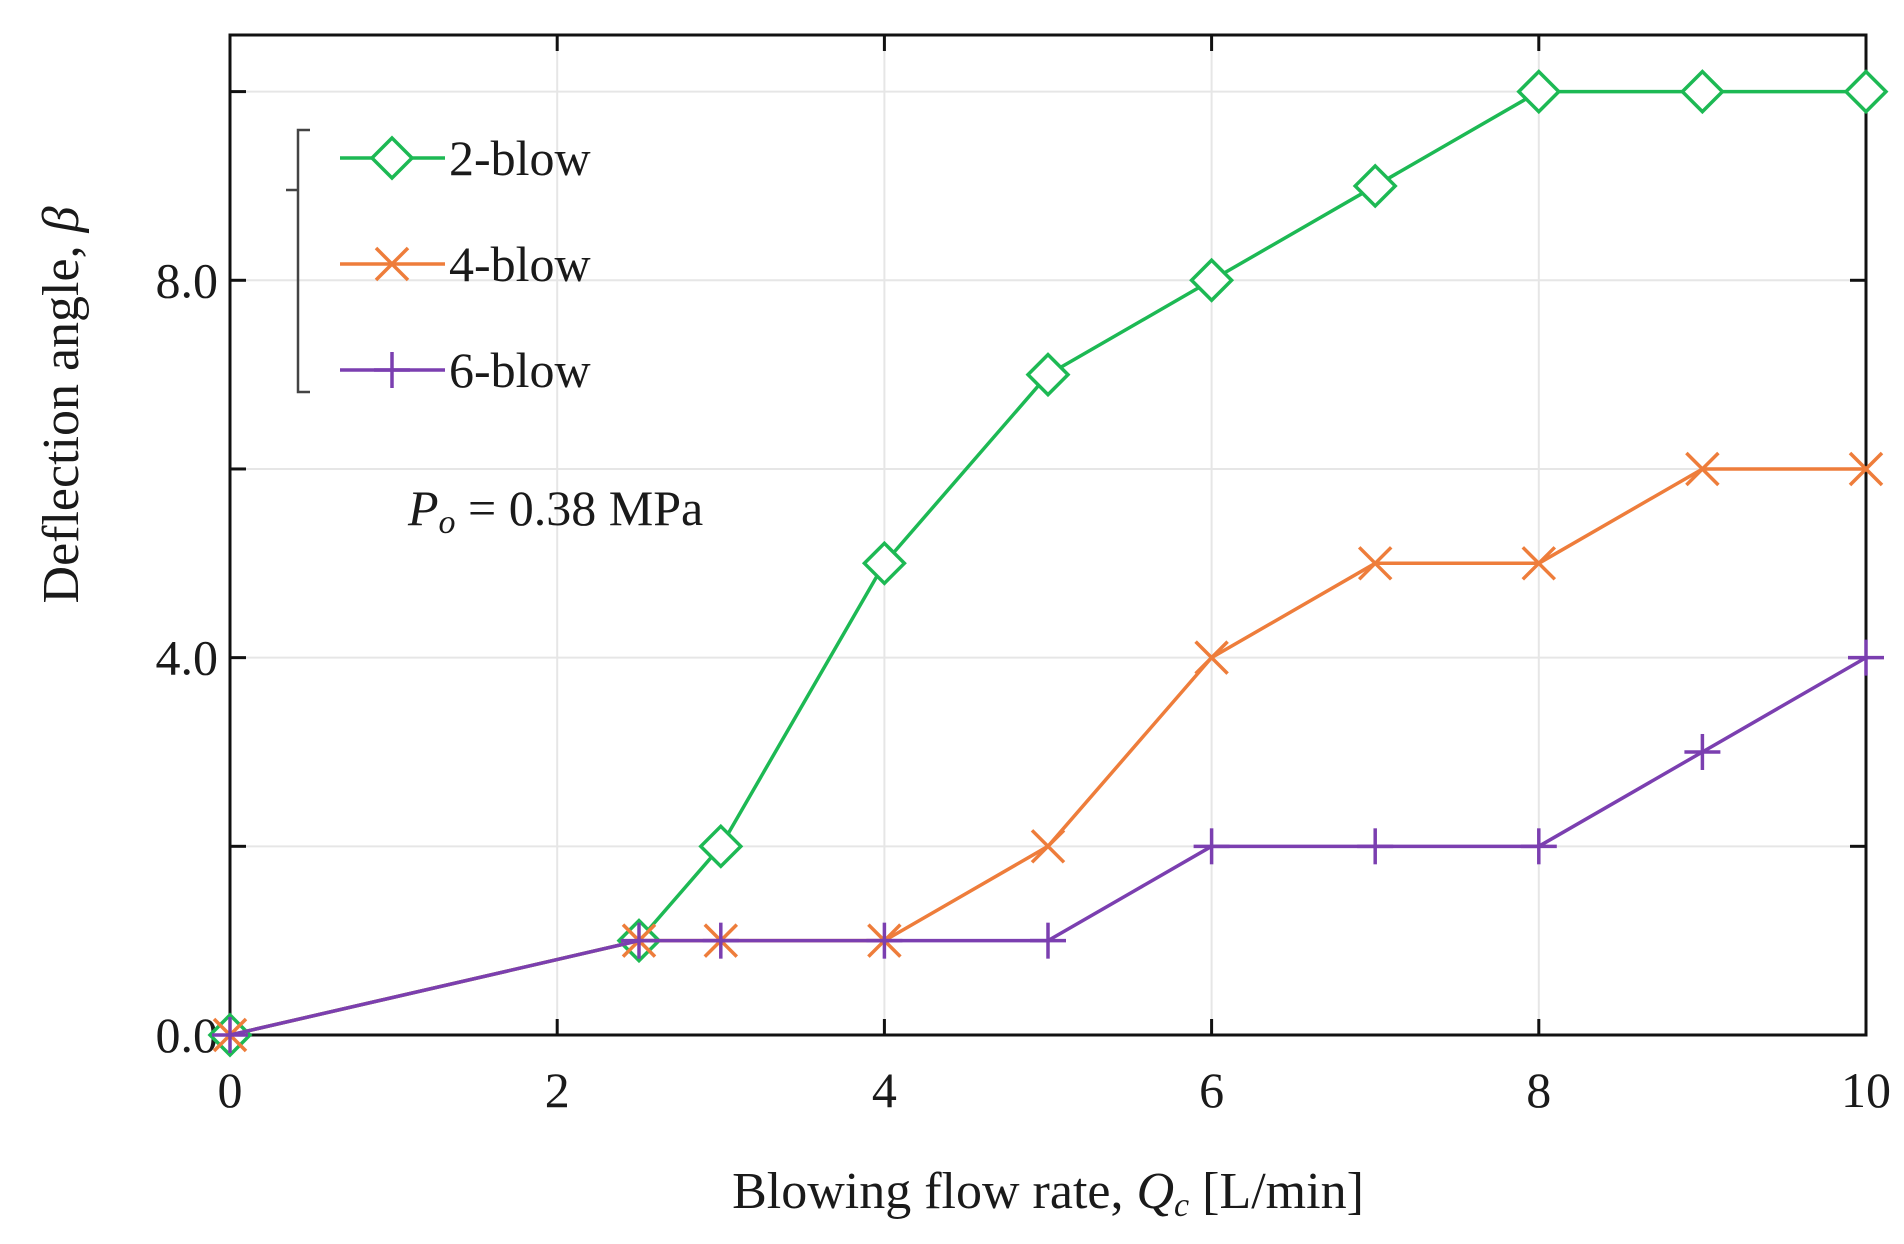 This screenshot has width=1904, height=1244. What do you see at coordinates (187, 658) in the screenshot?
I see `y-tick-label: 4.0` at bounding box center [187, 658].